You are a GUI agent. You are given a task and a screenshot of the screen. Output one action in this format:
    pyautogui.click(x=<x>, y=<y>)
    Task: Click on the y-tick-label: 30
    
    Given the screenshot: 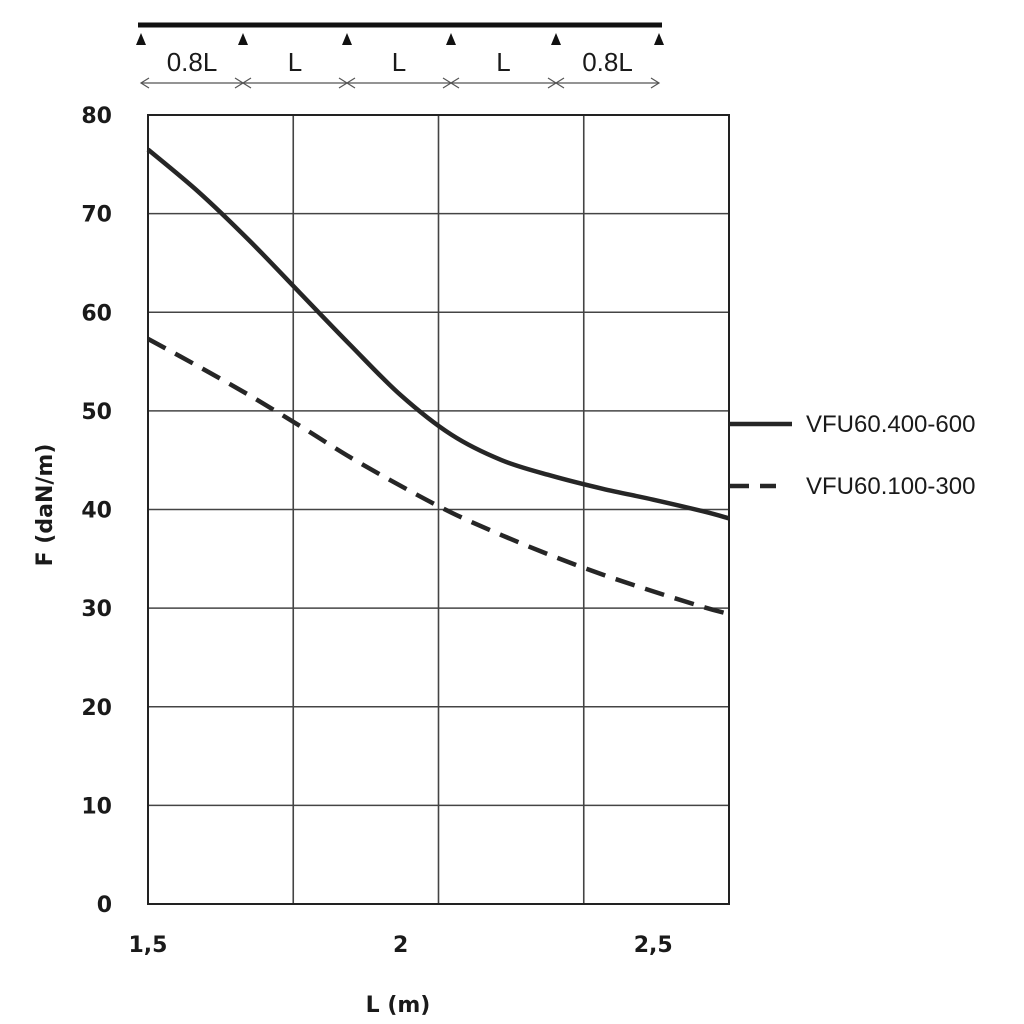 What is the action you would take?
    pyautogui.click(x=96, y=609)
    